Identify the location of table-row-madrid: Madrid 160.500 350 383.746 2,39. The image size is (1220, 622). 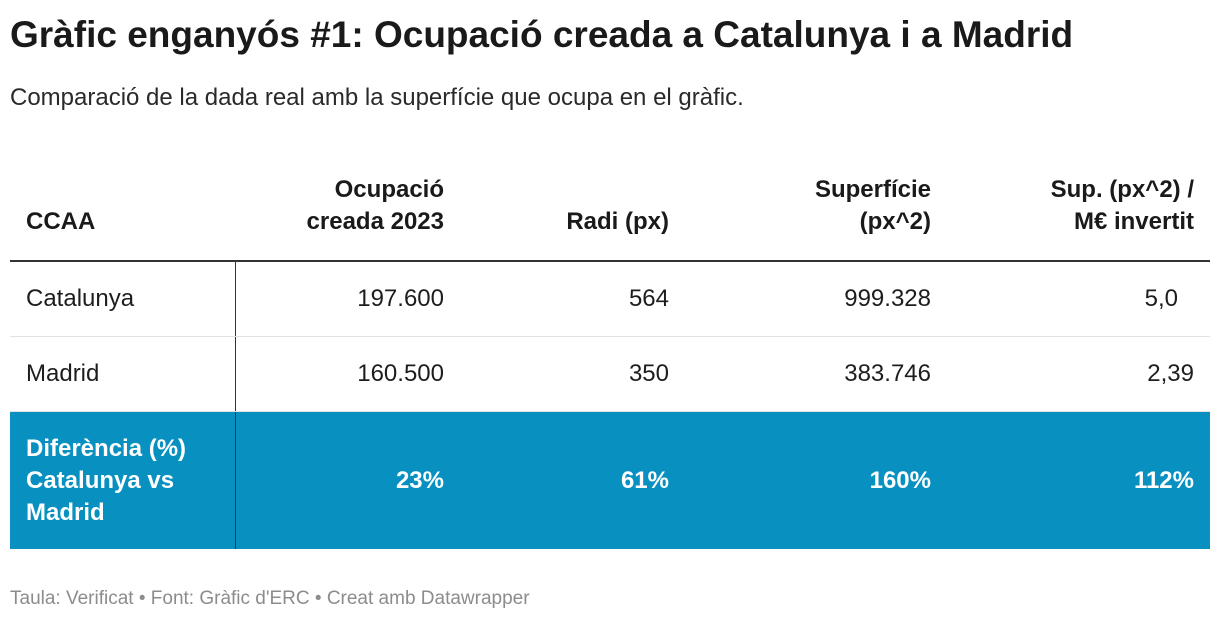
(610, 374).